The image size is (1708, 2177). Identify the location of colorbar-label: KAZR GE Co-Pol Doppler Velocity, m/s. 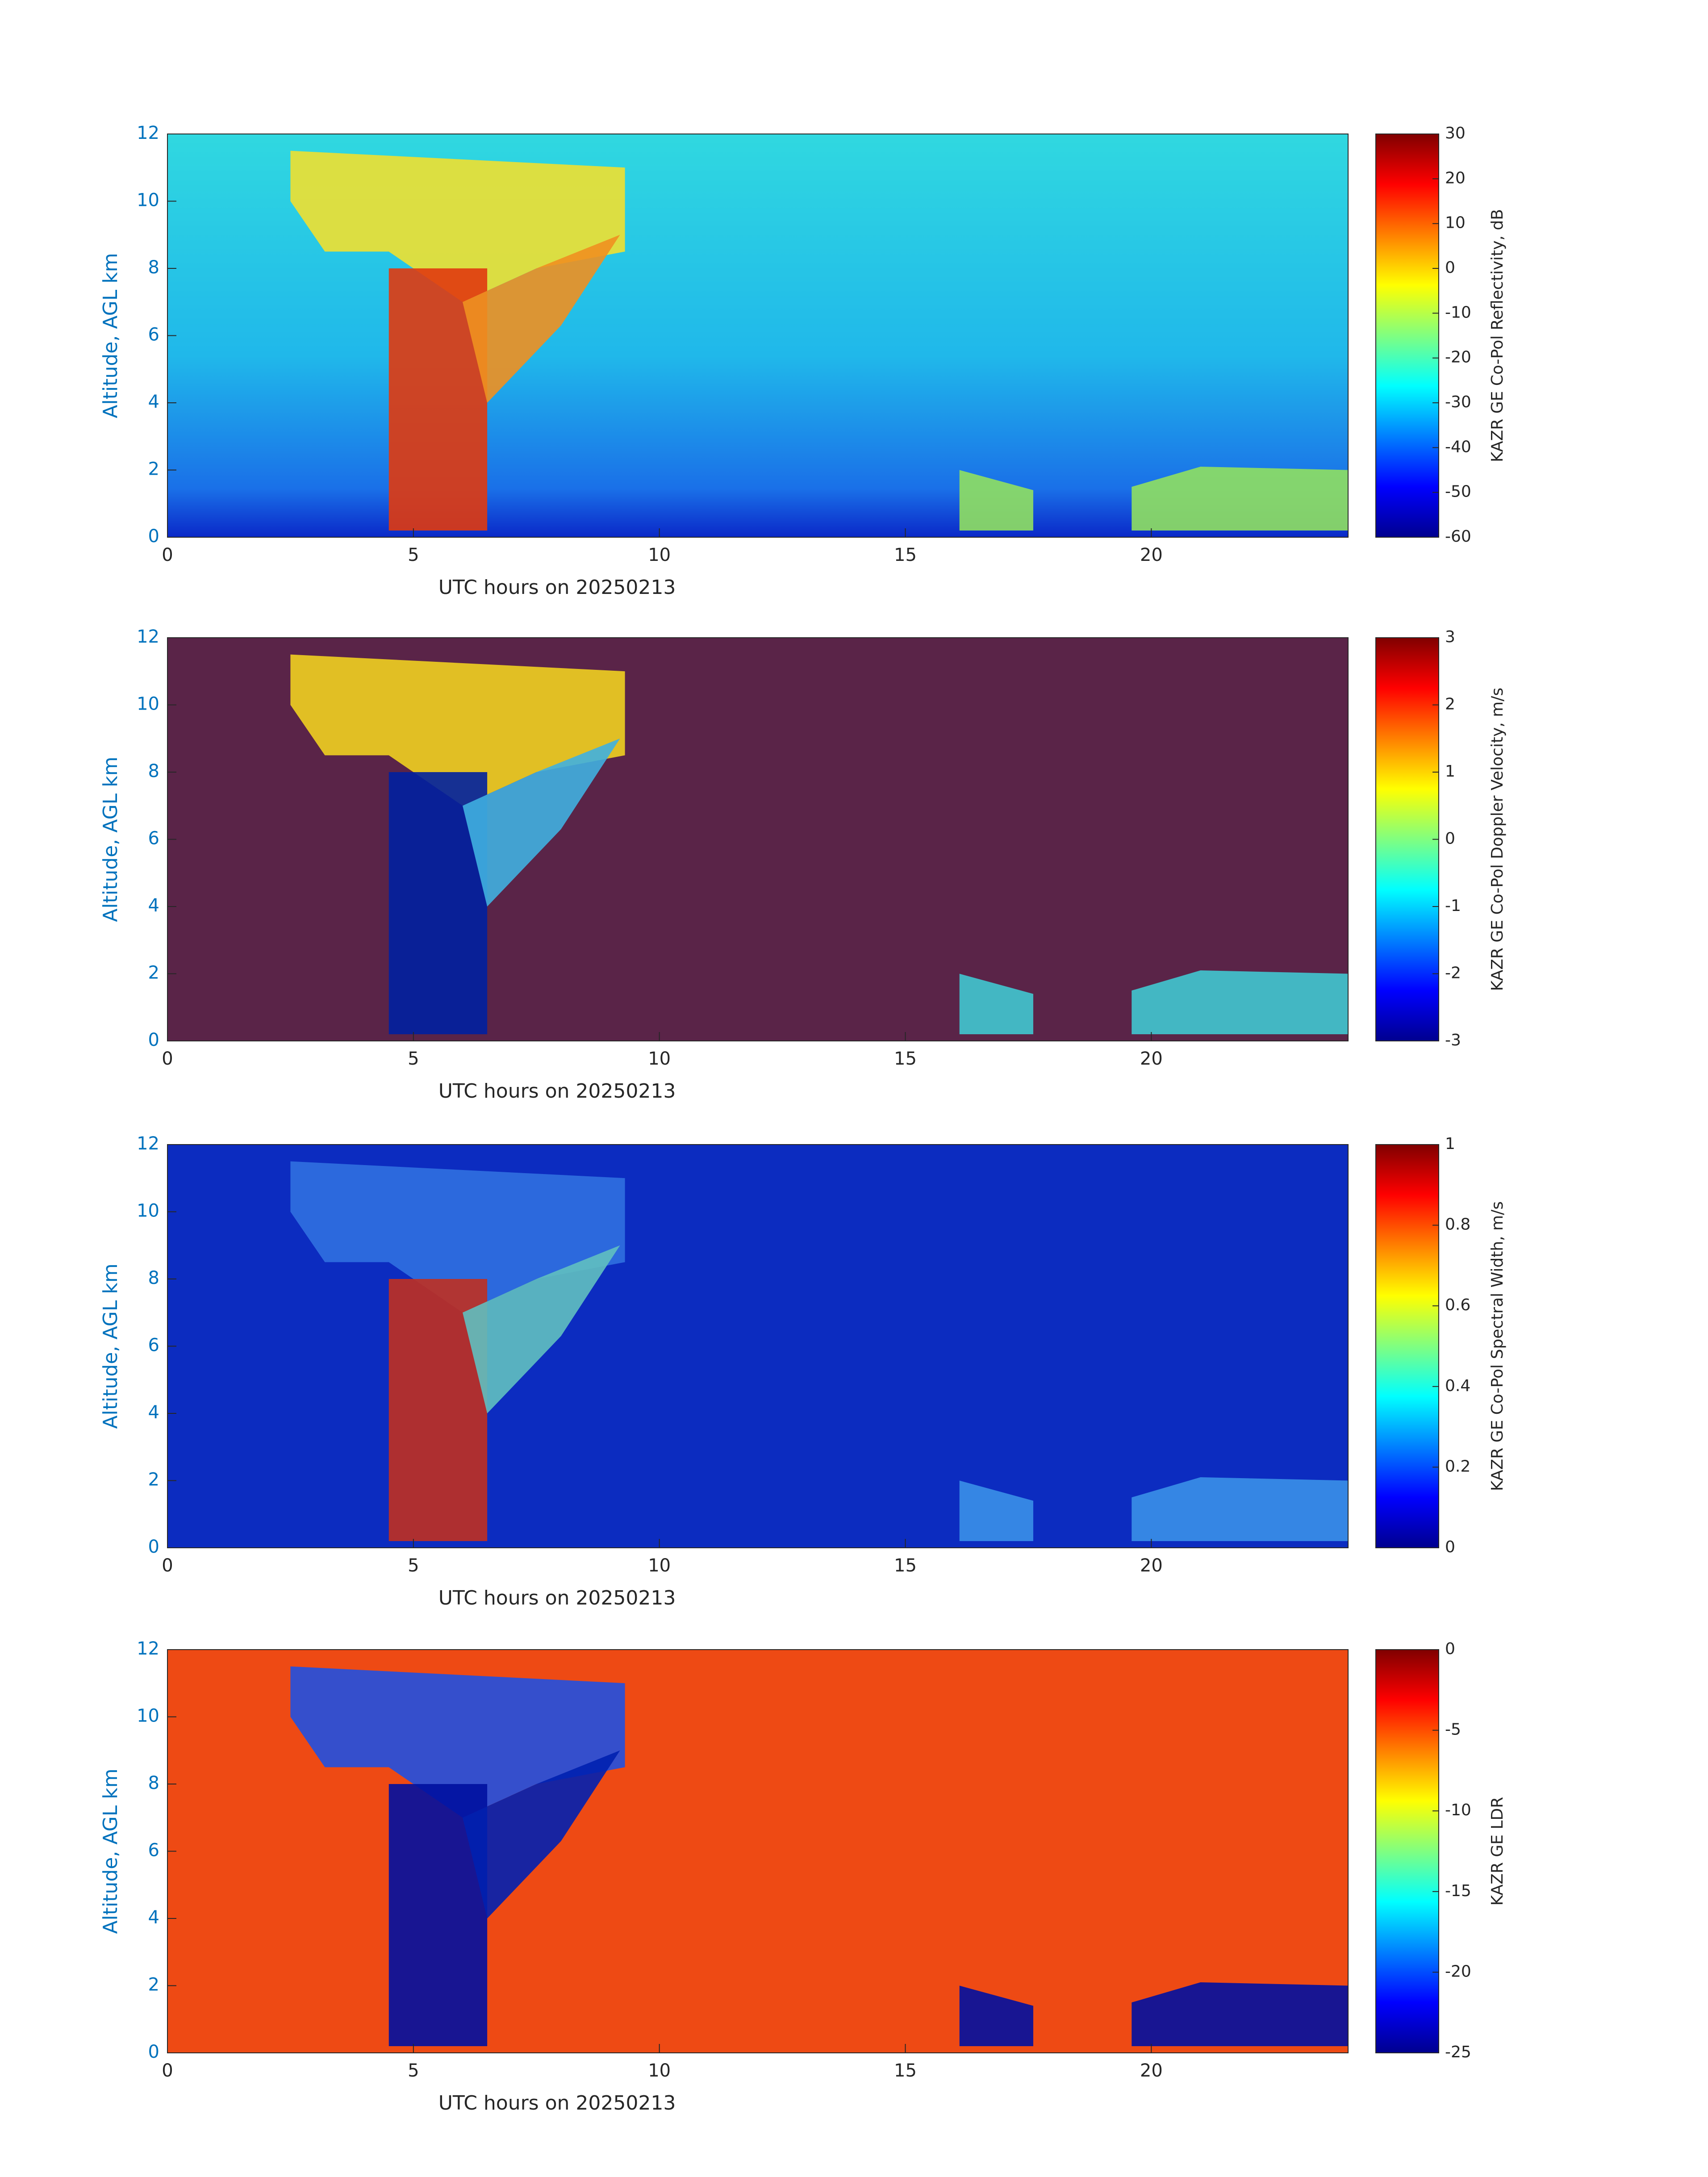
(1497, 839).